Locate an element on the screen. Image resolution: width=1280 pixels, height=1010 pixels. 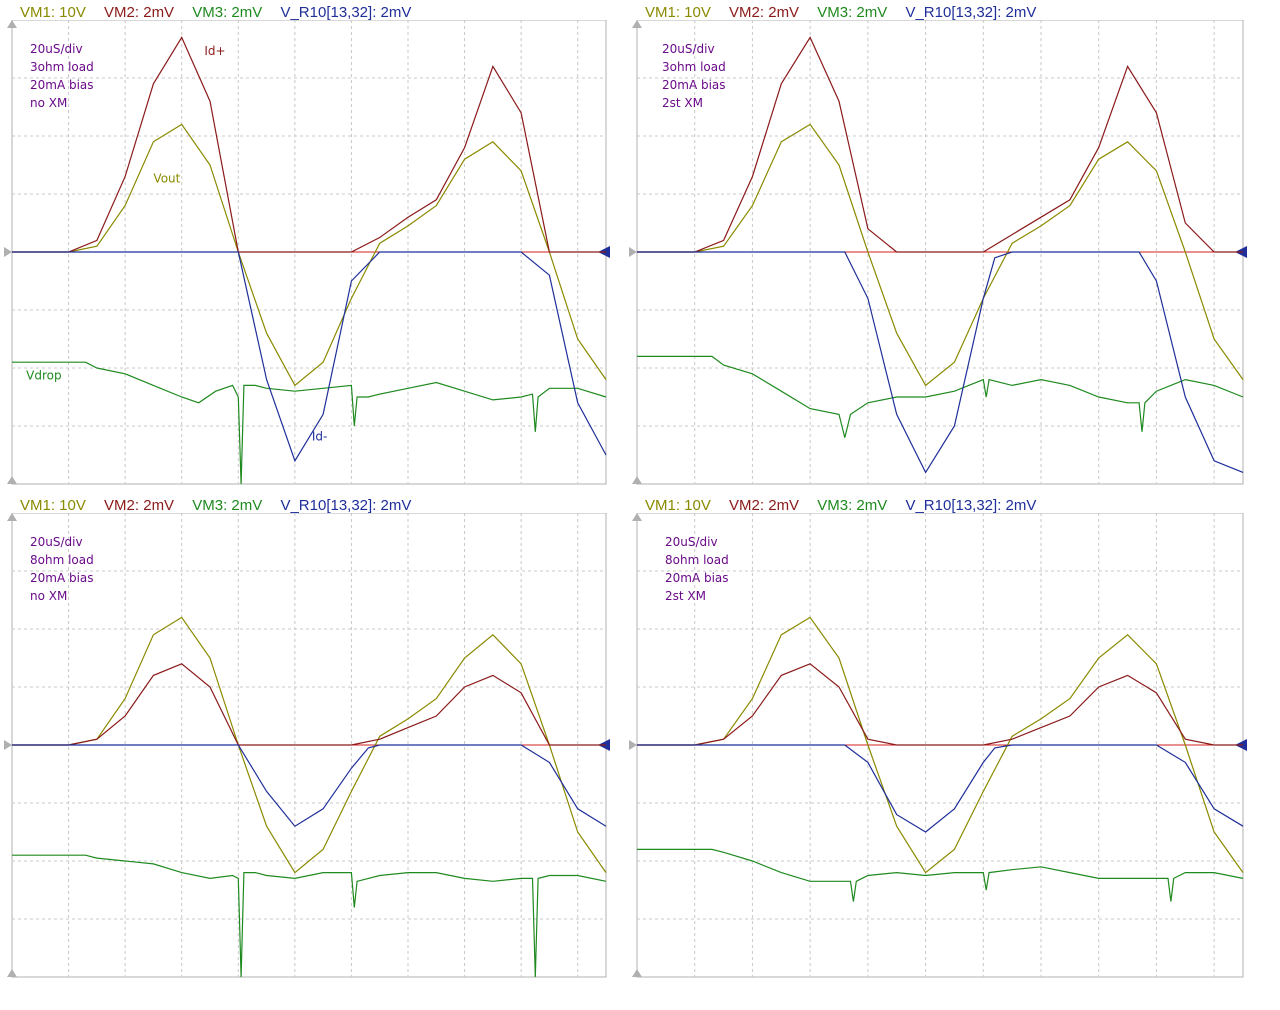
panel-notes: 20uS/div 8ohm load 20mA bias 2st XM is located at coordinates (697, 569).